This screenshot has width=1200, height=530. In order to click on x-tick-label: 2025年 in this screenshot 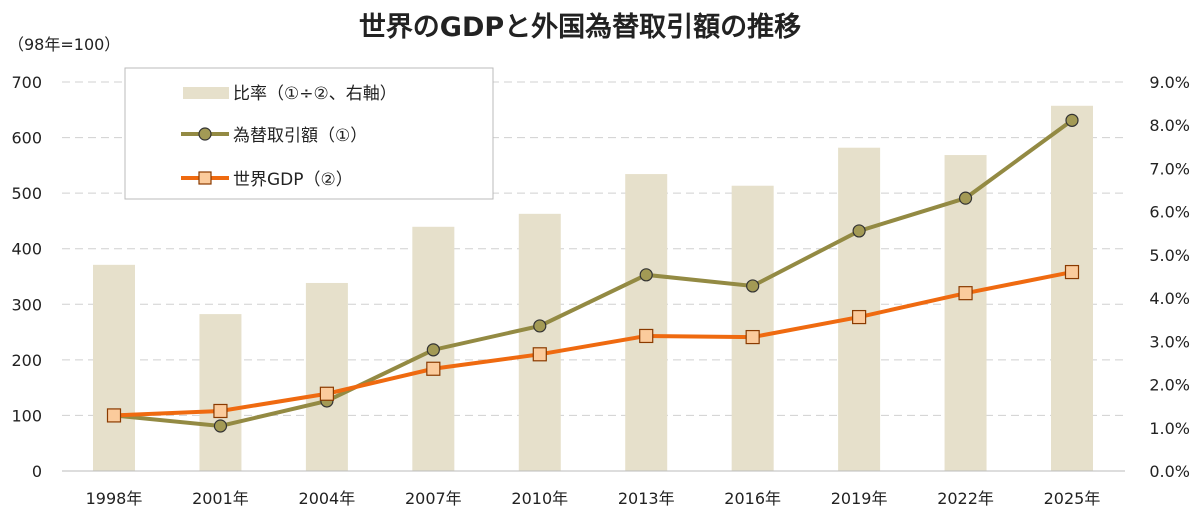, I will do `click(1072, 498)`.